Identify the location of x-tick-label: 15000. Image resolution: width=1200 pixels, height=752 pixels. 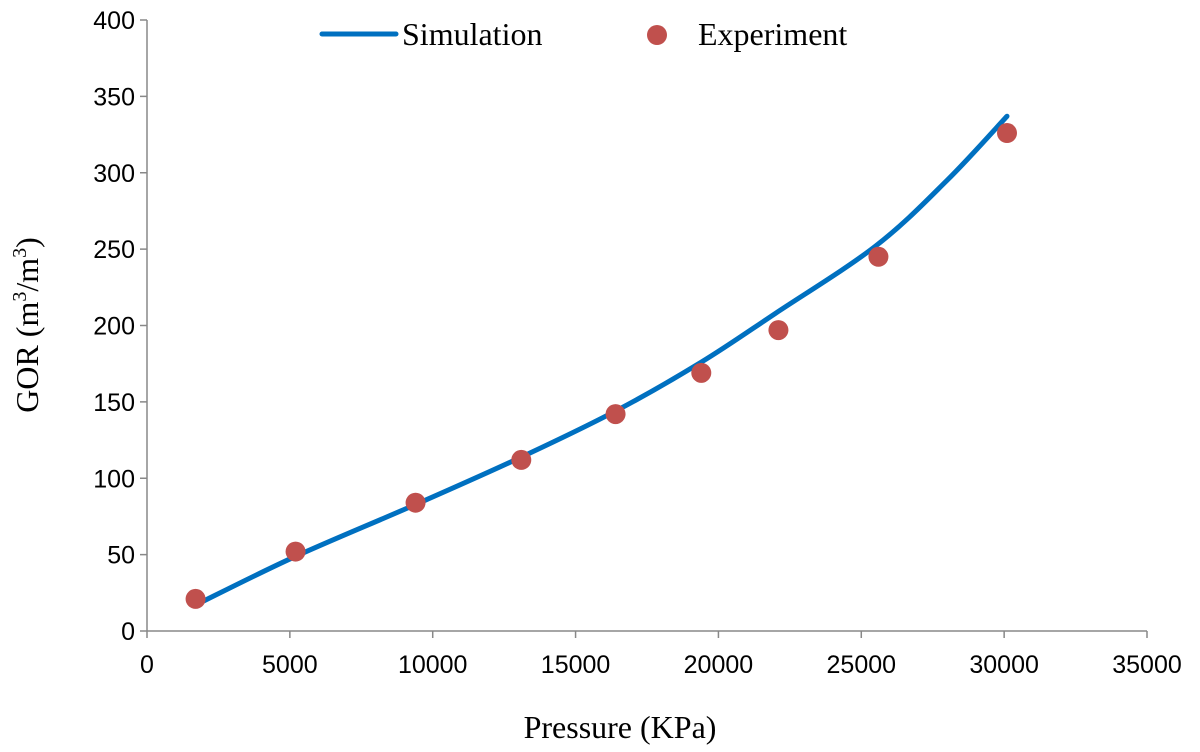
(576, 665).